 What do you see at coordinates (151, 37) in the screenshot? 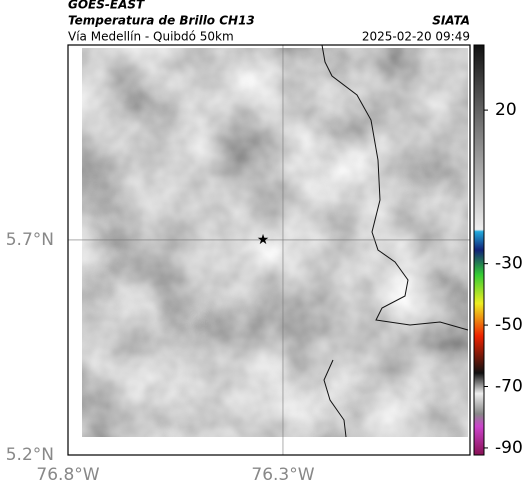
I see `region: Vía Medellín - Quibdó 50km` at bounding box center [151, 37].